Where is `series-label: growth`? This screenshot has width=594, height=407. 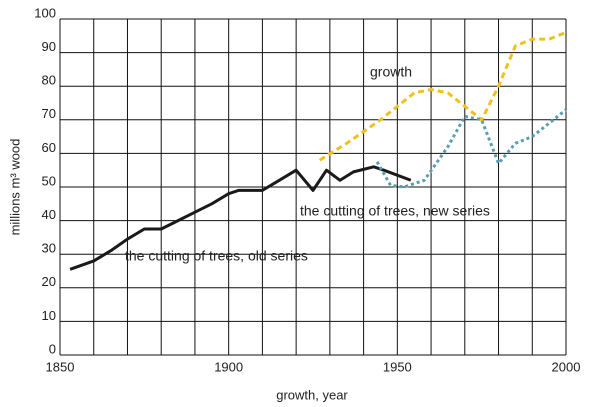 series-label: growth is located at coordinates (391, 72).